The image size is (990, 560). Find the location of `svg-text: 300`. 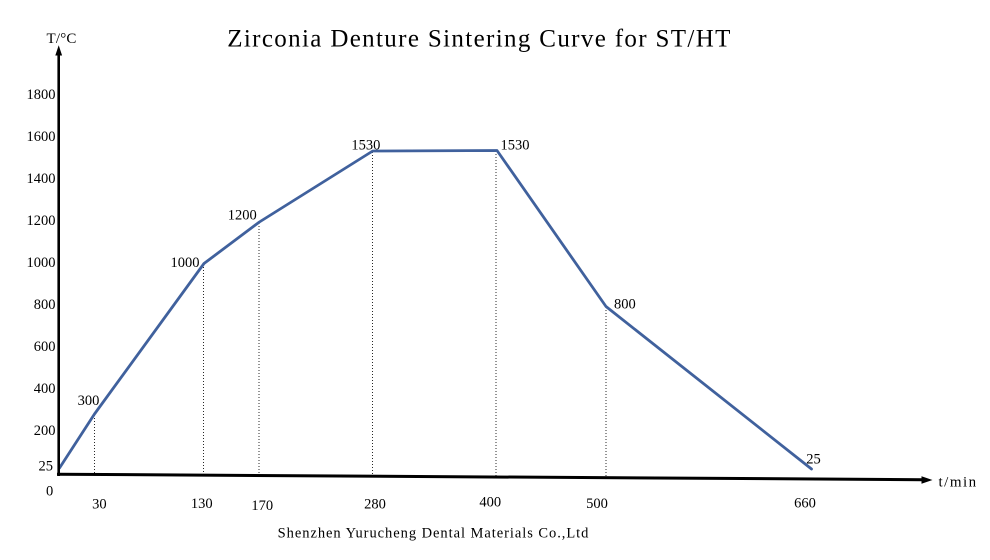

svg-text: 300 is located at coordinates (89, 401).